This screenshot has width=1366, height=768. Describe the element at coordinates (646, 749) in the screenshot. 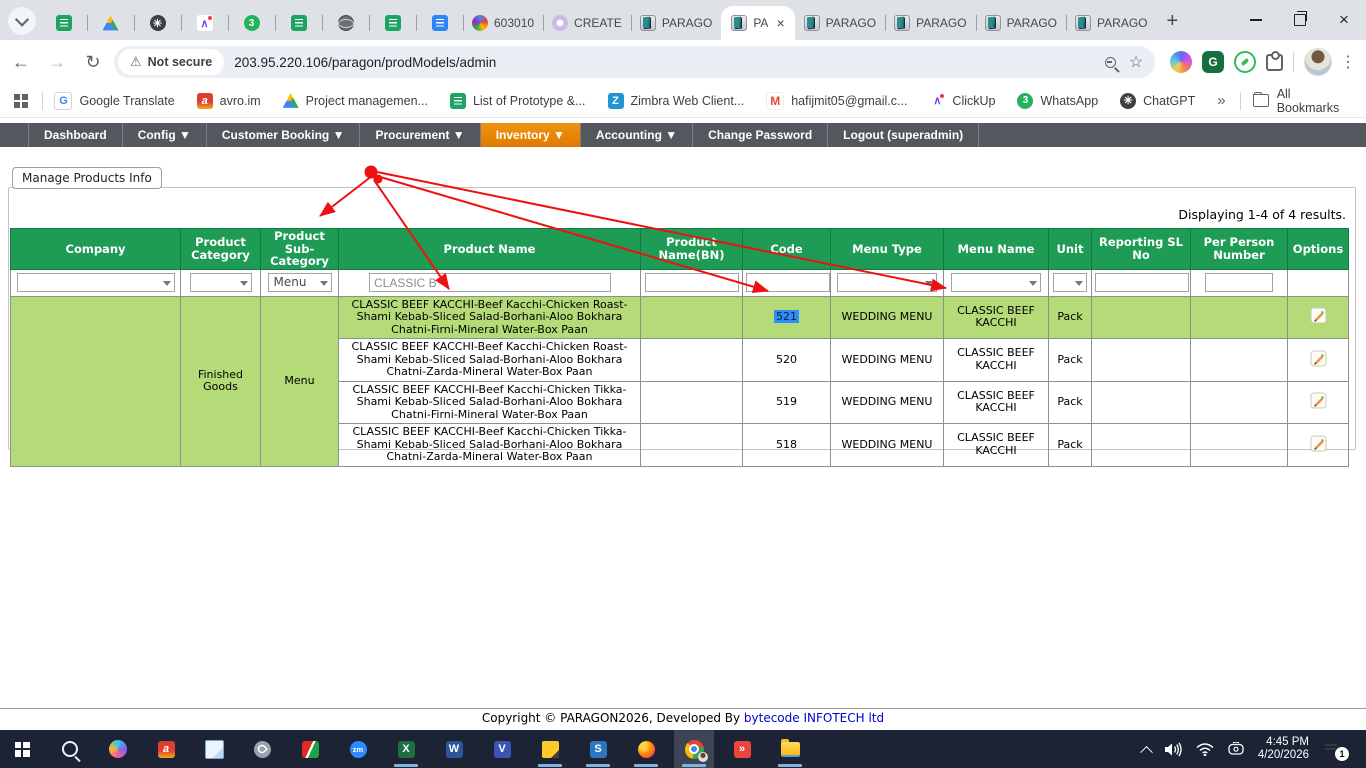

I see `taskbar-firefox-button` at that location.